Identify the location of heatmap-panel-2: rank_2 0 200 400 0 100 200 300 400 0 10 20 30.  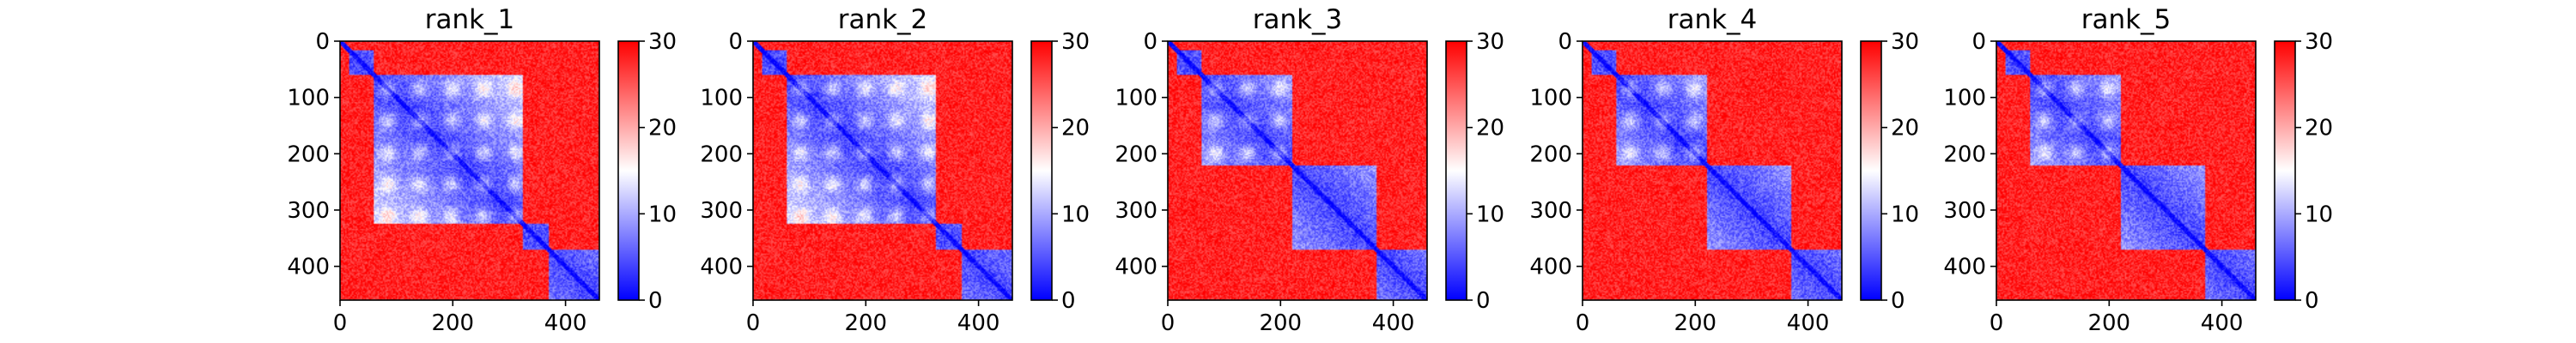
(895, 170).